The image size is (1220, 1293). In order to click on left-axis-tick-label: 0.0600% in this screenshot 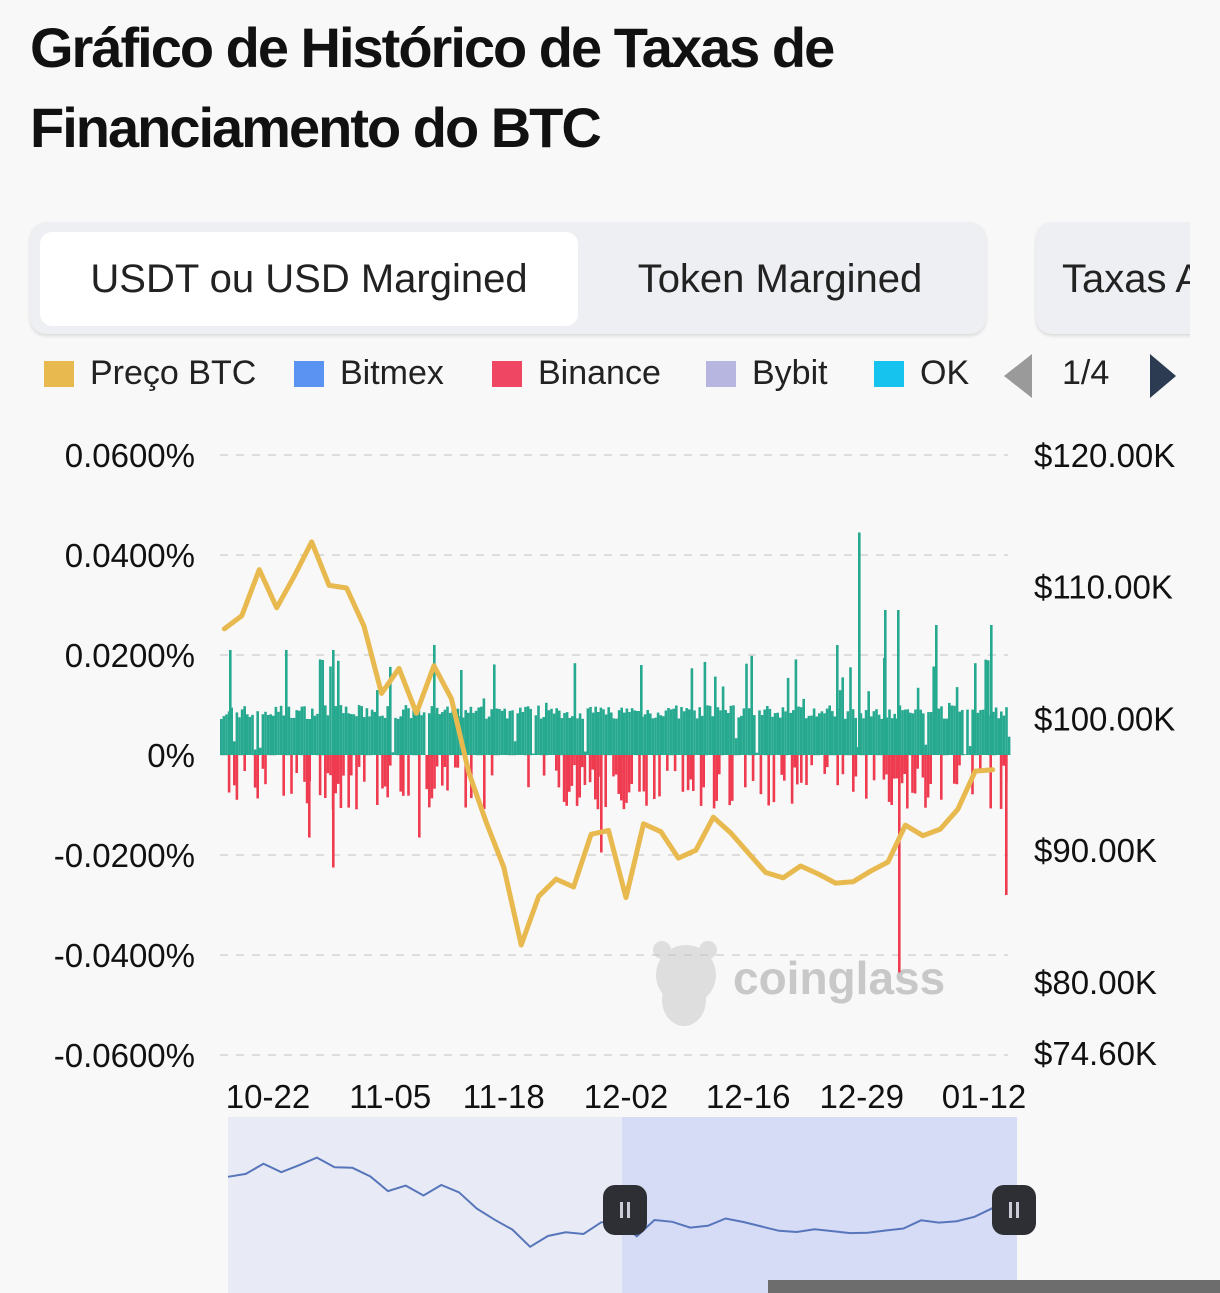, I will do `click(130, 455)`.